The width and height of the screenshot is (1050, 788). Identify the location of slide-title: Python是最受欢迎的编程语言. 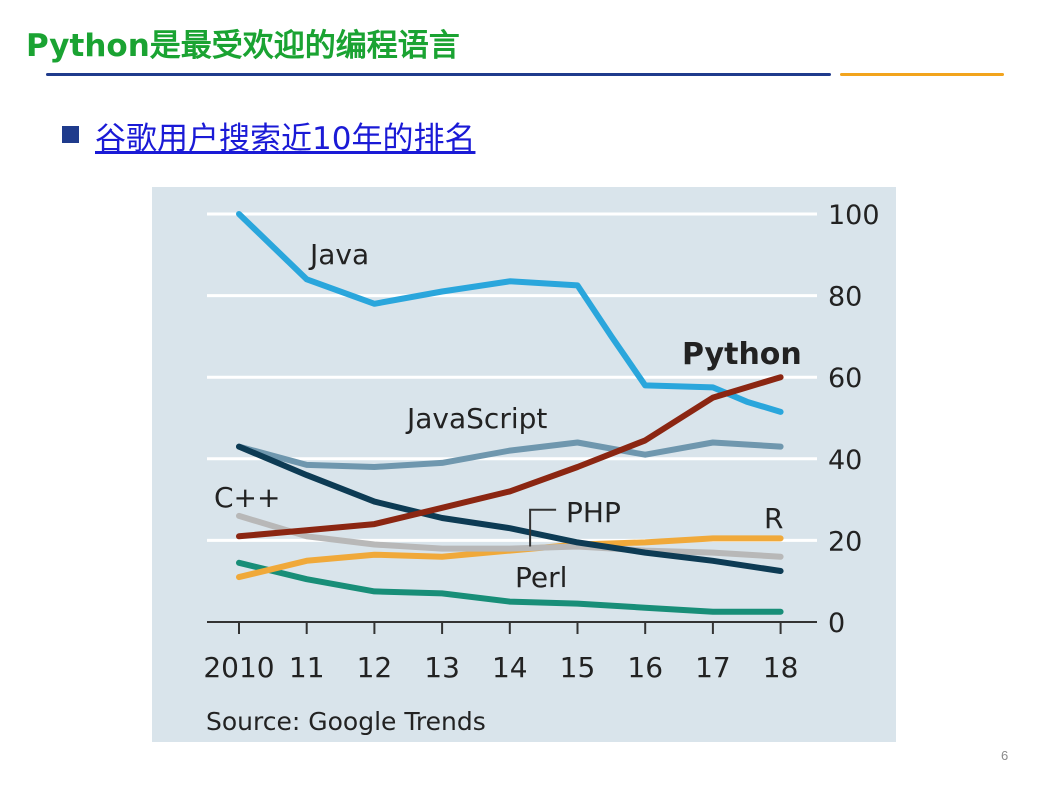
(243, 46).